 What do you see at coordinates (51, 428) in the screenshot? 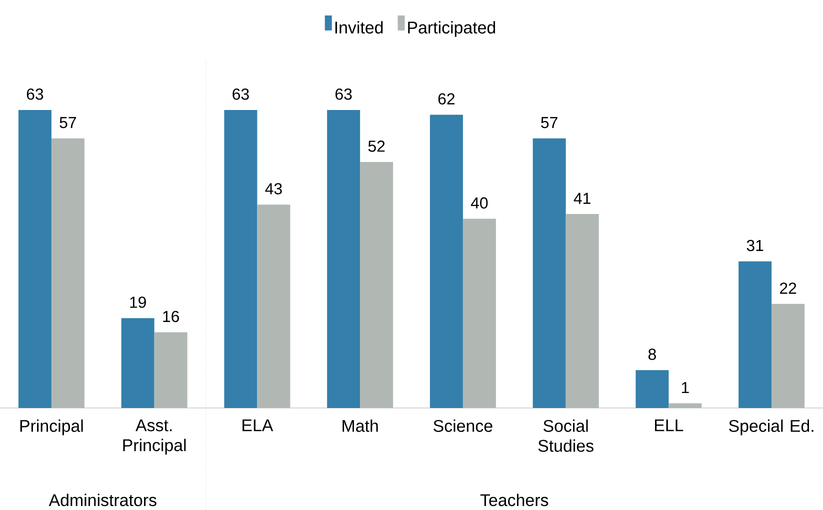
I see `x-tick-label: Principal` at bounding box center [51, 428].